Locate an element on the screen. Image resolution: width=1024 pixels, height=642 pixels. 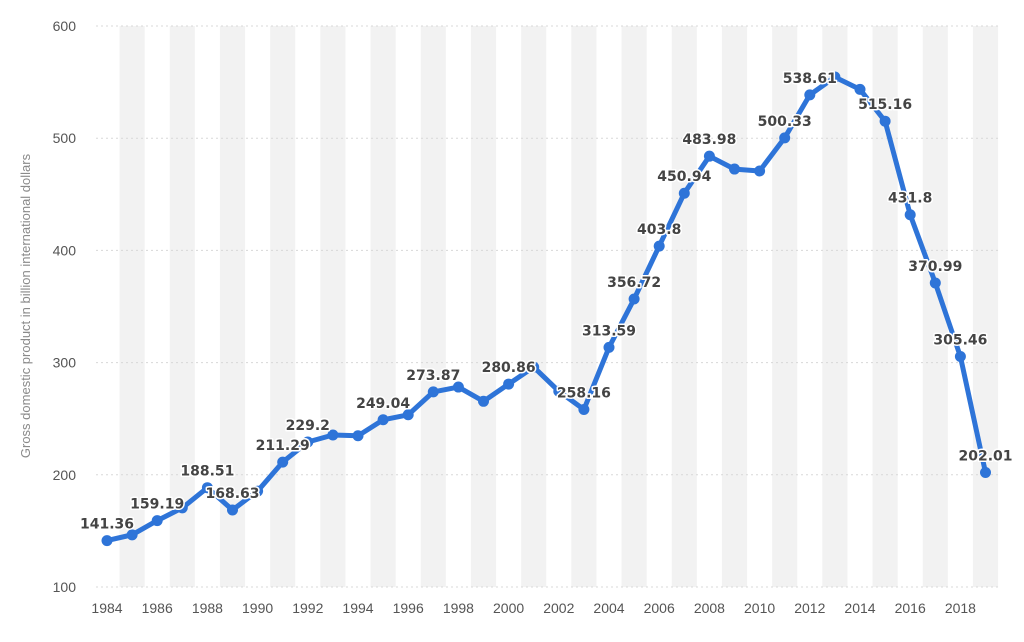
x-tick-label: 1994 is located at coordinates (357, 608).